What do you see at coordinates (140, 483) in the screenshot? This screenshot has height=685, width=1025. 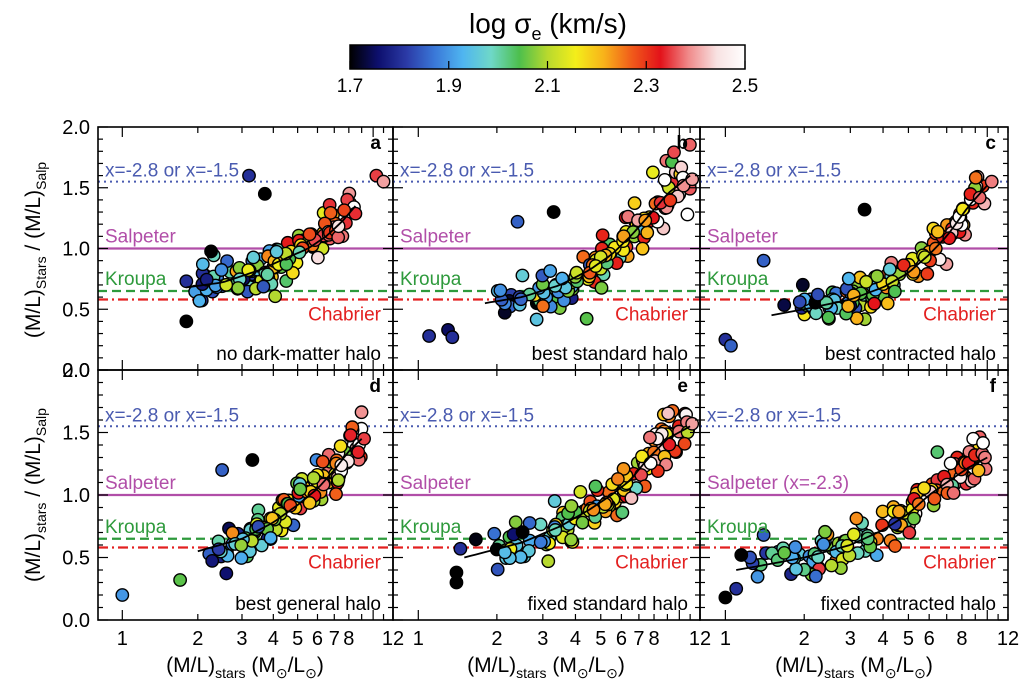 I see `salpeter-label: Salpeter` at bounding box center [140, 483].